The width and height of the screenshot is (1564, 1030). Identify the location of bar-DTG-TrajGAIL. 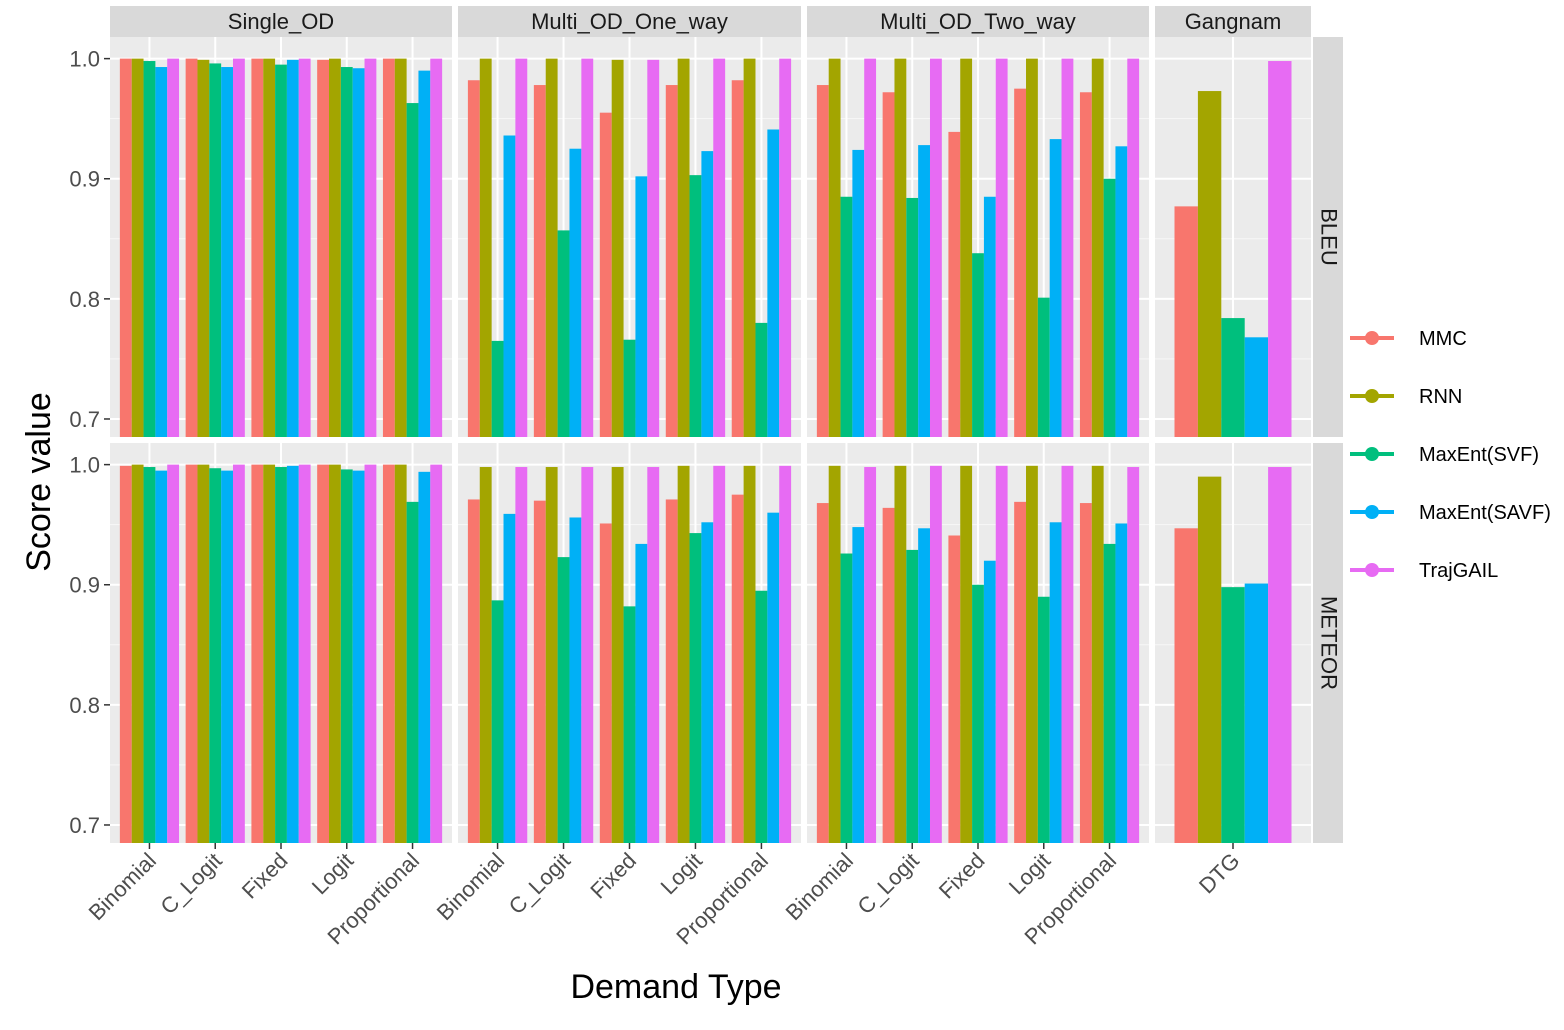
(1280, 249).